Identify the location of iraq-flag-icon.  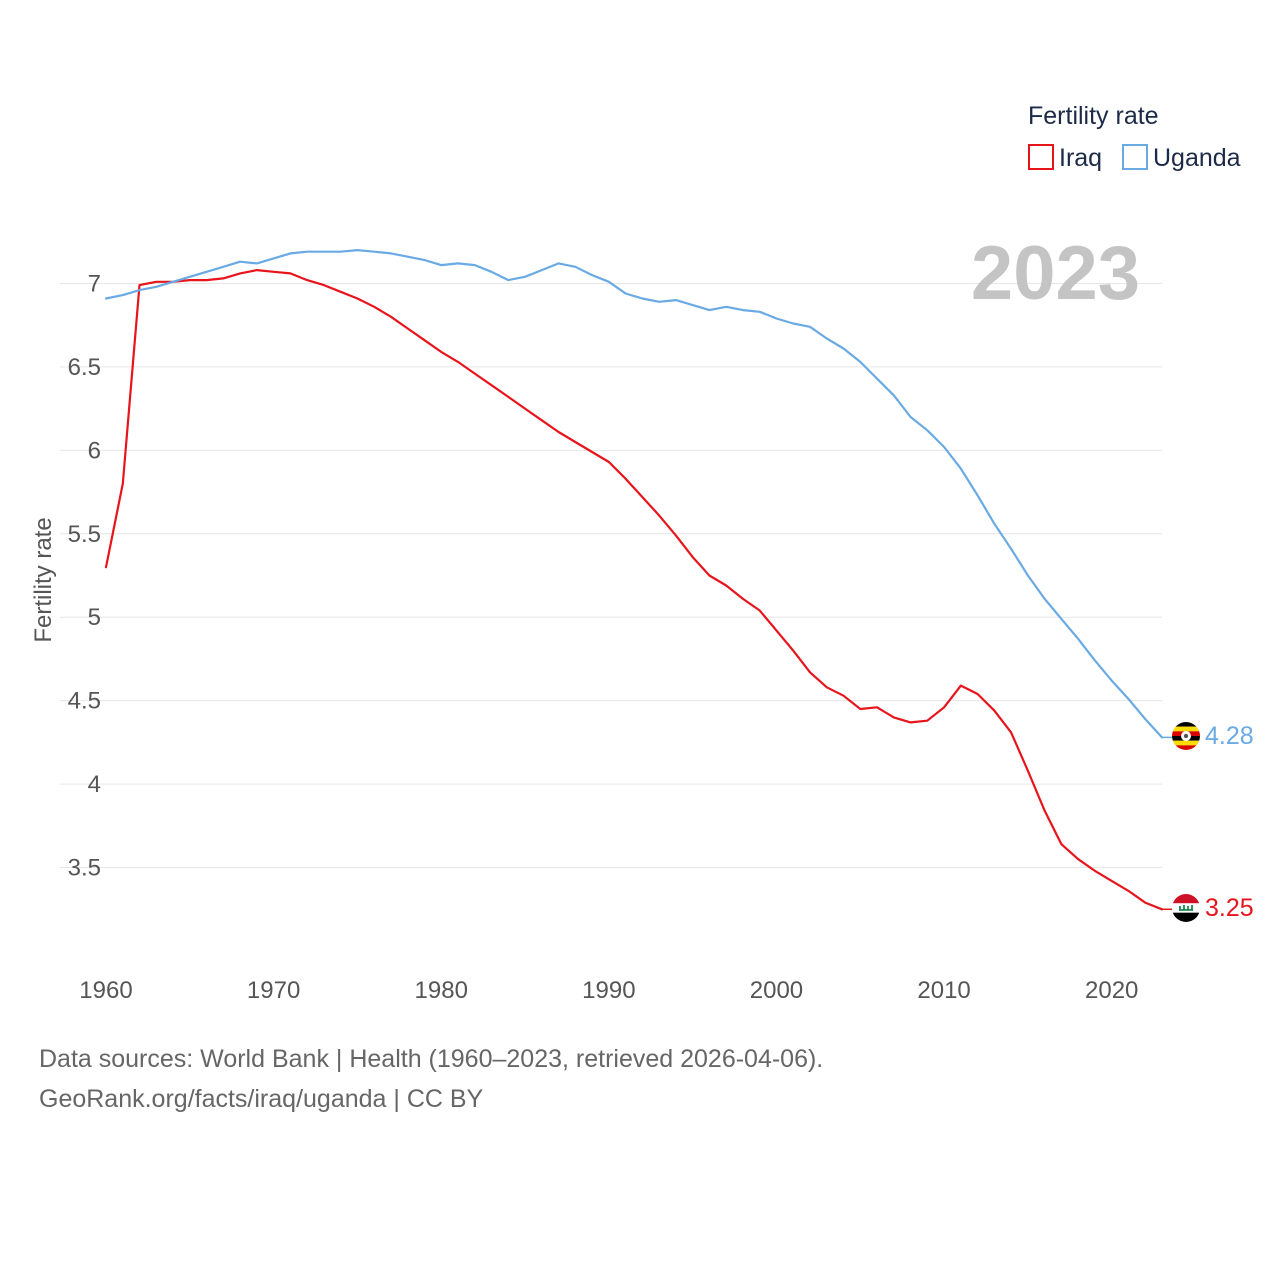
(1186, 908).